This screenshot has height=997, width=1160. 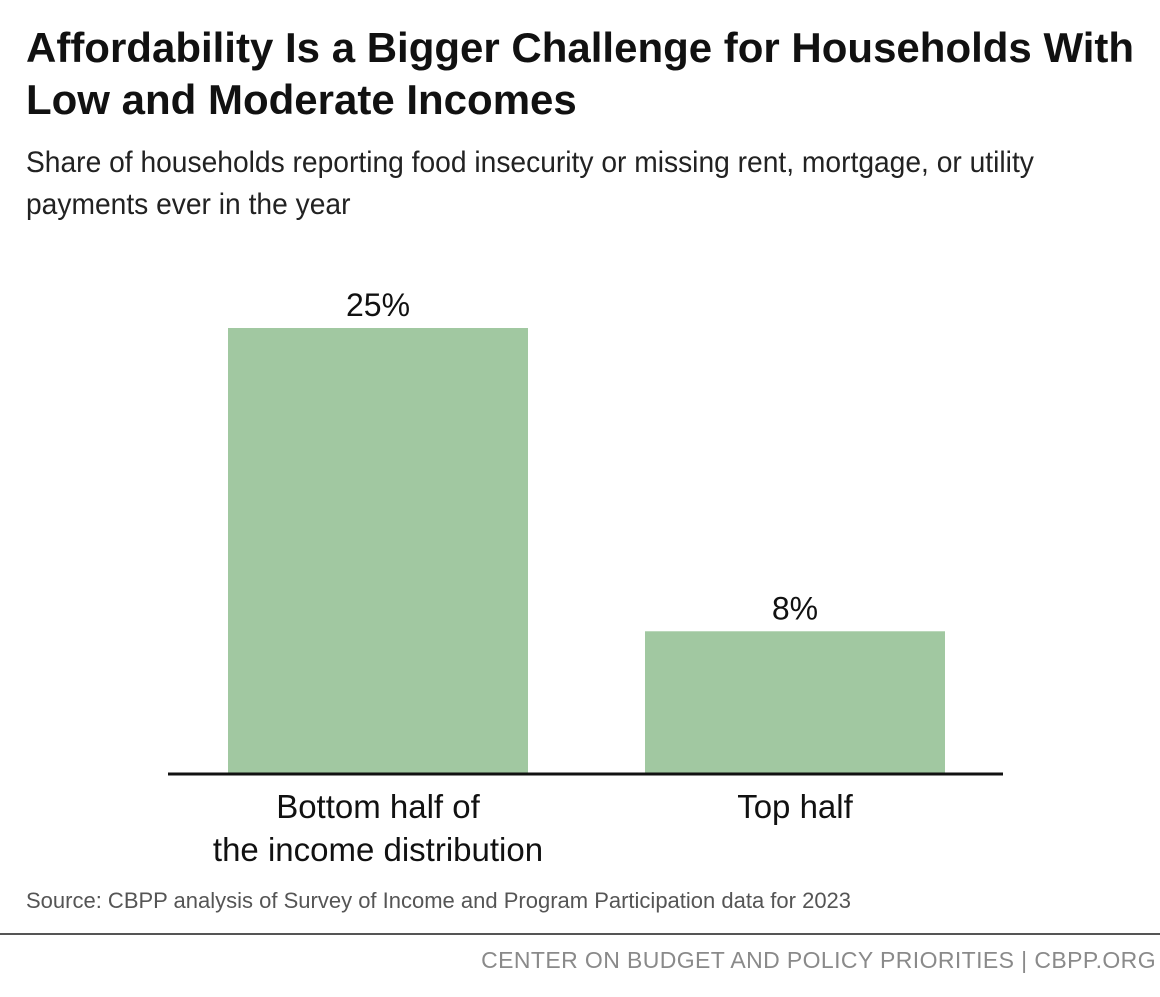 What do you see at coordinates (795, 608) in the screenshot?
I see `data-label-1: 8%` at bounding box center [795, 608].